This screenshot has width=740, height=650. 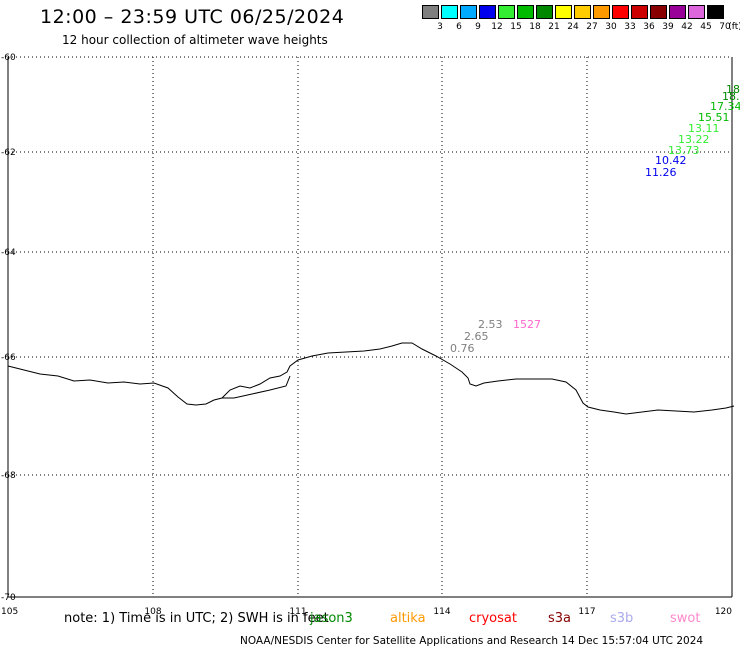 I want to click on legend-unit: (ft), so click(x=734, y=27).